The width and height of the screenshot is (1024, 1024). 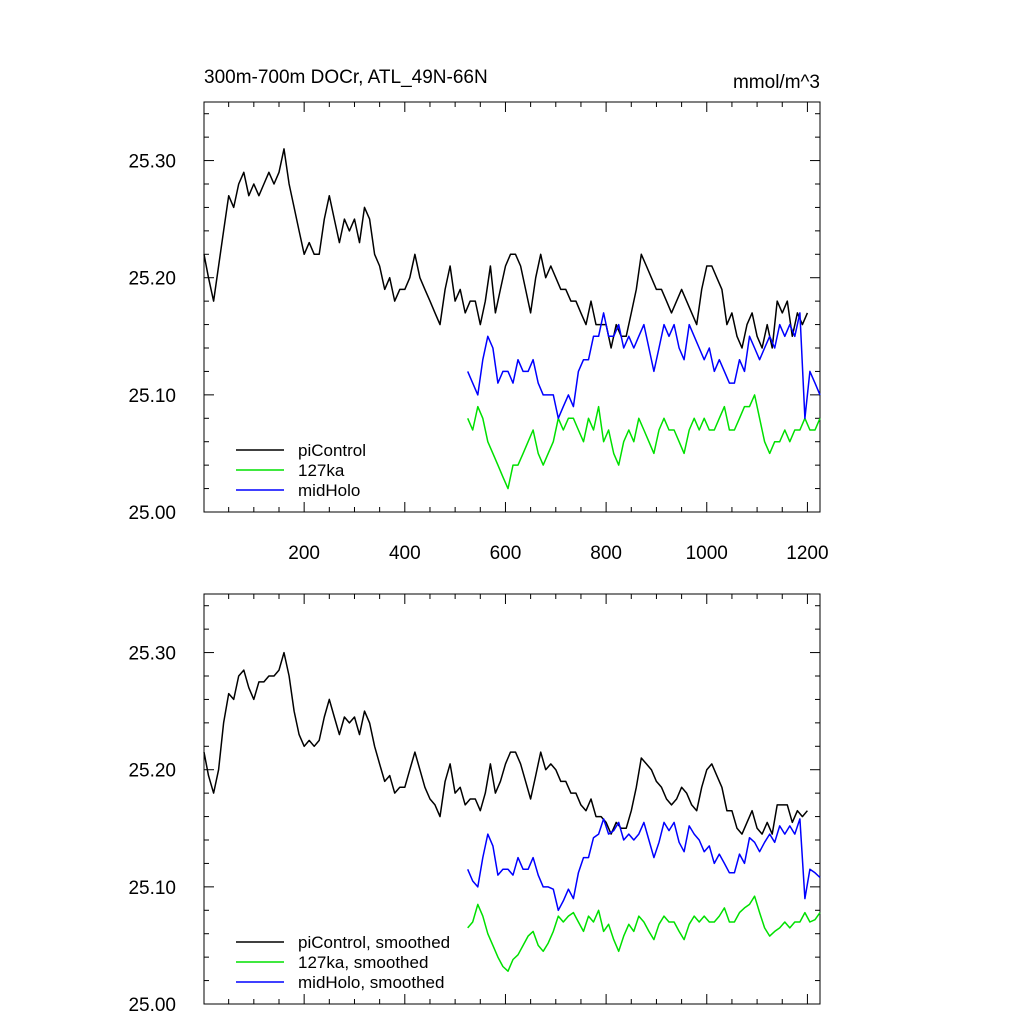 What do you see at coordinates (807, 553) in the screenshot?
I see `x-tick-label: 1200` at bounding box center [807, 553].